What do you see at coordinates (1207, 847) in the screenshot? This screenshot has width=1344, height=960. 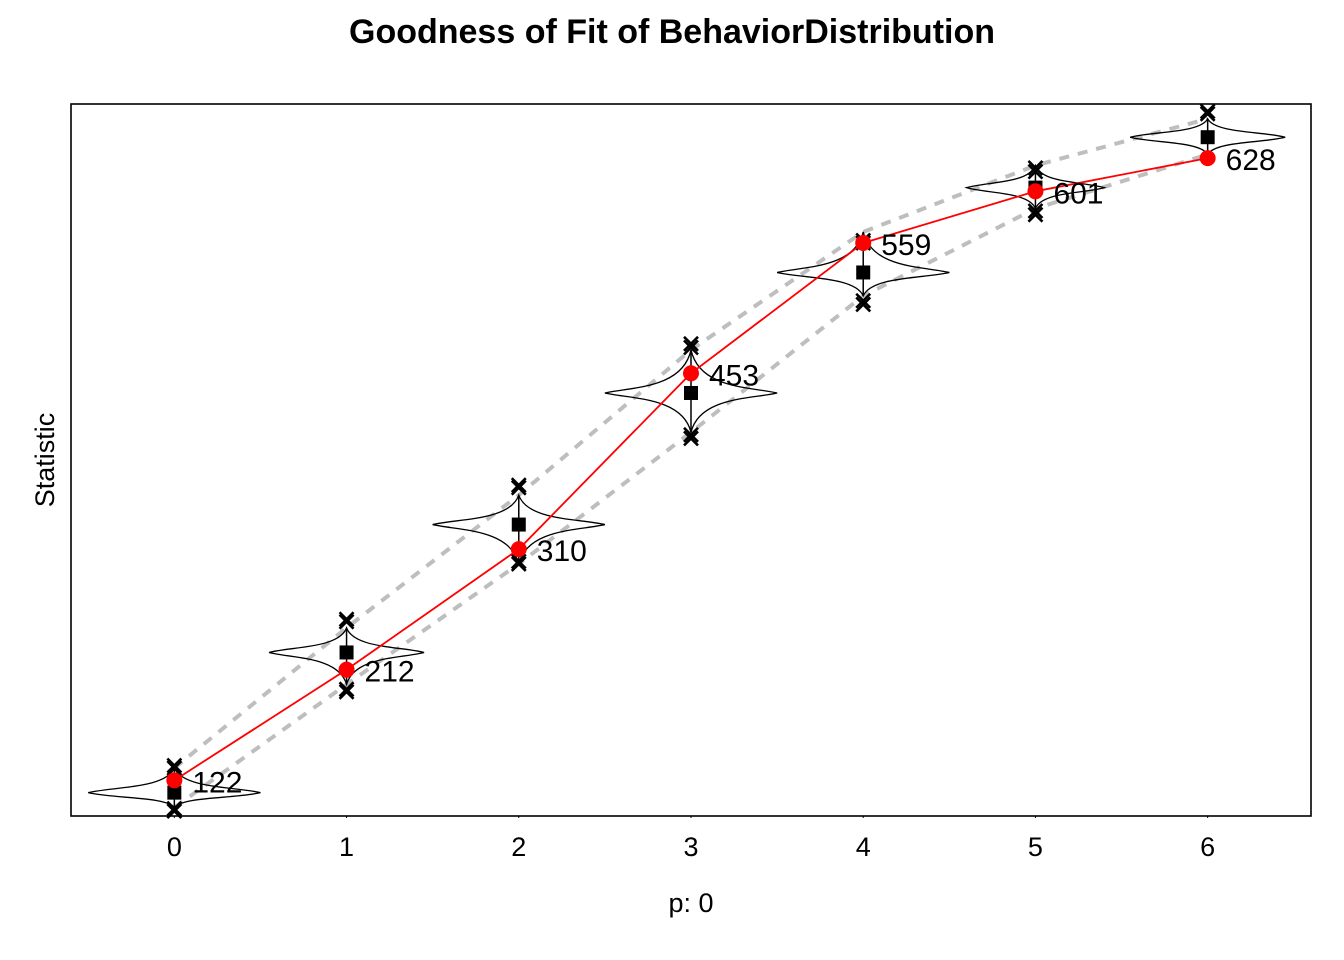 I see `x-tick-label-6: 6` at bounding box center [1207, 847].